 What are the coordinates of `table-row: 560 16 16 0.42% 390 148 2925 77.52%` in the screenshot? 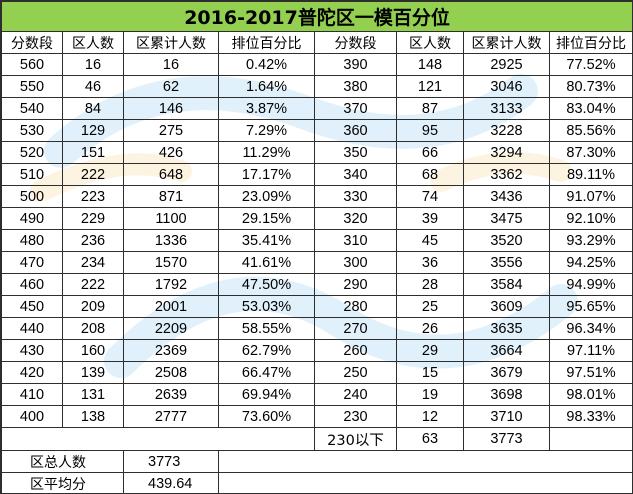 It's located at (316, 64).